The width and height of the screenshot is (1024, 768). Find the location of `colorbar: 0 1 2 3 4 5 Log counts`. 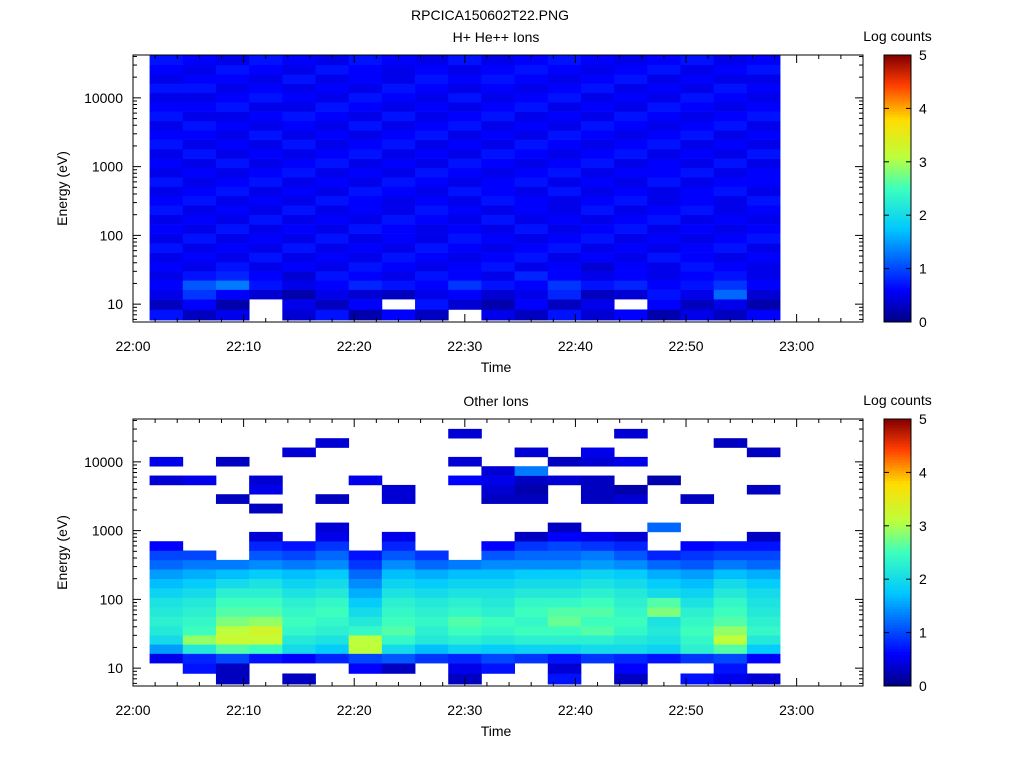

colorbar: 0 1 2 3 4 5 Log counts is located at coordinates (897, 179).